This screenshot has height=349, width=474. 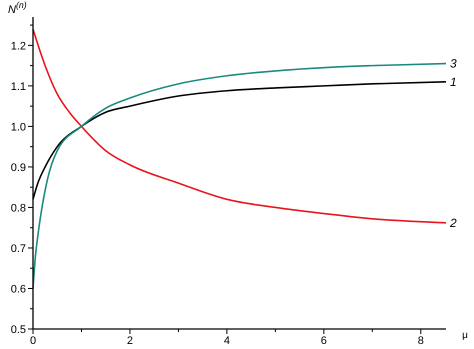 I want to click on x-tick-label: 8, so click(x=421, y=341).